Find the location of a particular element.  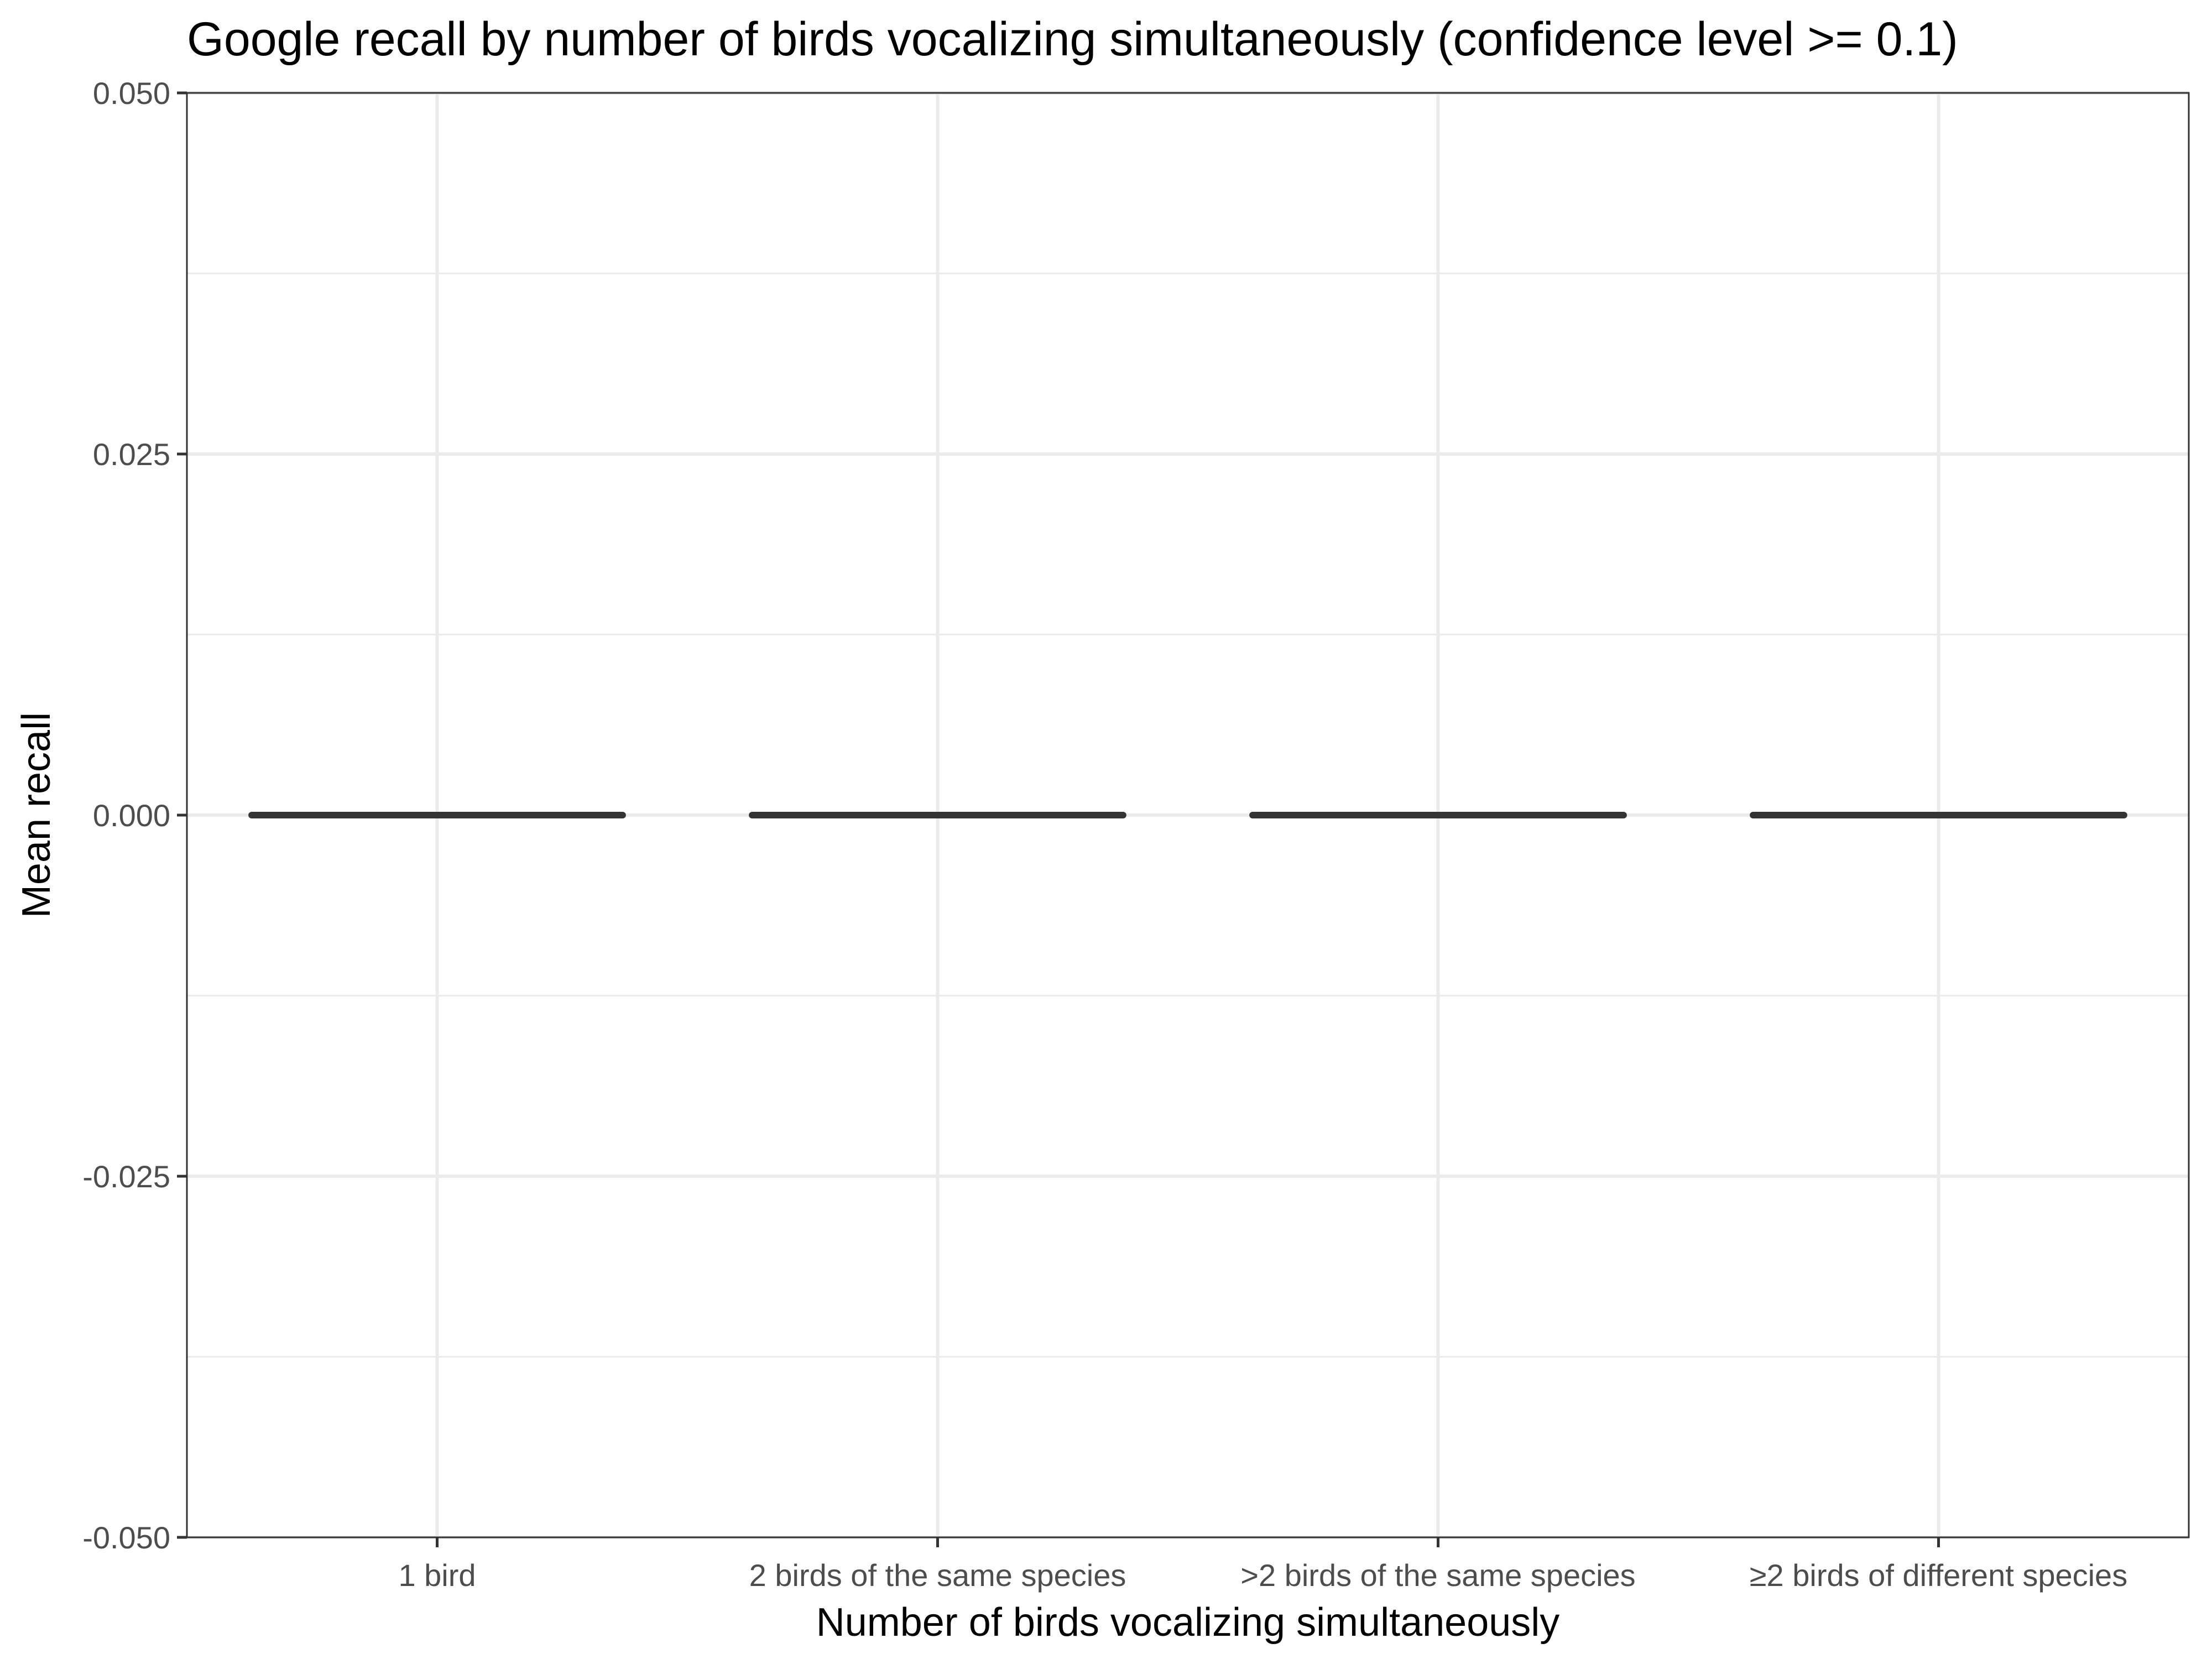

y-tick-label: -0.050 is located at coordinates (126, 1537).